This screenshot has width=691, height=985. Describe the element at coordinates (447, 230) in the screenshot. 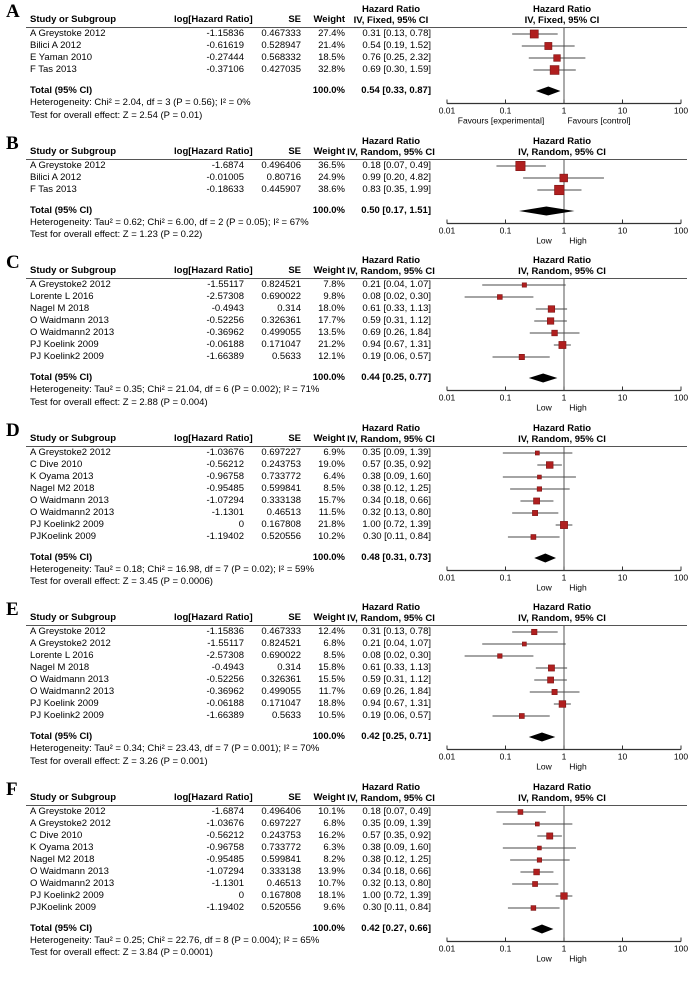

I see `axis-tick-label: 0.01` at that location.